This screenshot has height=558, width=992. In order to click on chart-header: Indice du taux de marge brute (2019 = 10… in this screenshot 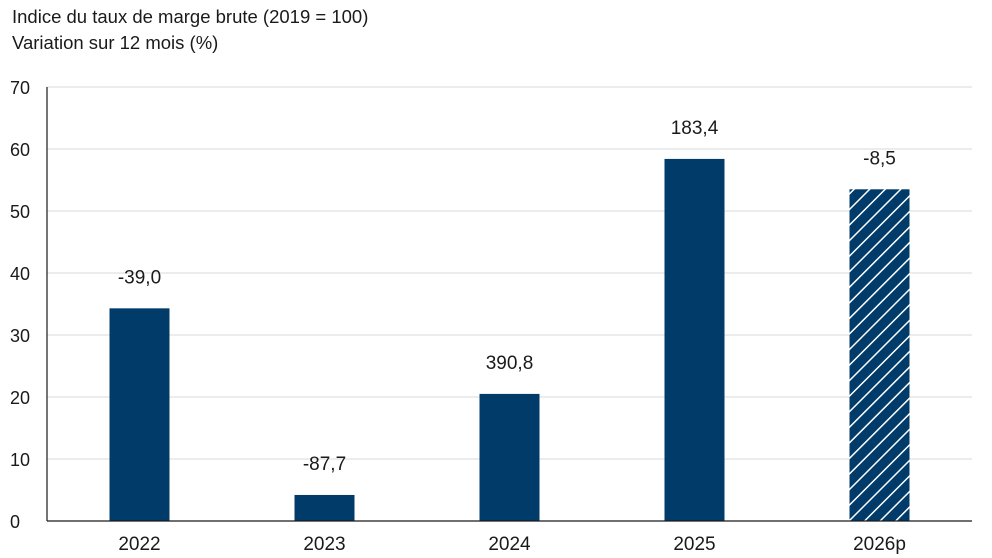, I will do `click(190, 30)`.